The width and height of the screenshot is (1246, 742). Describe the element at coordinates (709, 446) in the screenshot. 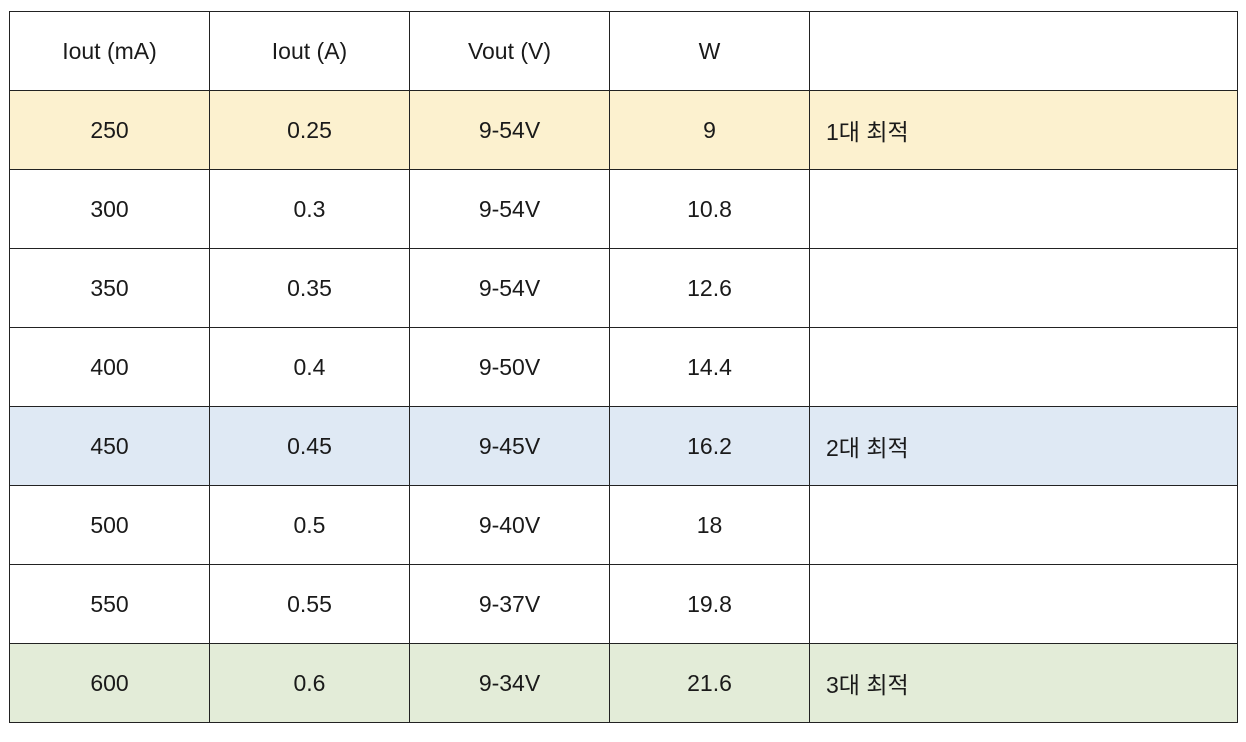

I see `cell-watts: 16.2` at that location.